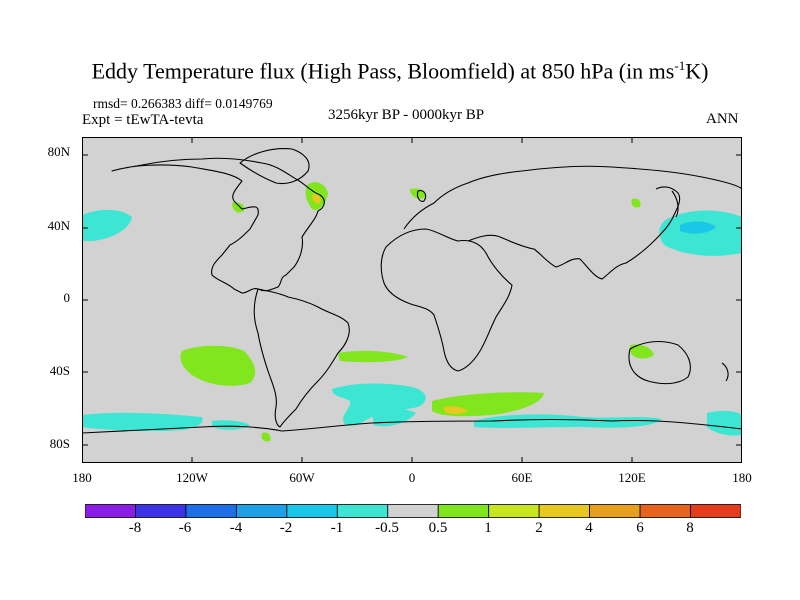 This screenshot has height=600, width=800. I want to click on colorbar-tick-label: 0.5, so click(438, 528).